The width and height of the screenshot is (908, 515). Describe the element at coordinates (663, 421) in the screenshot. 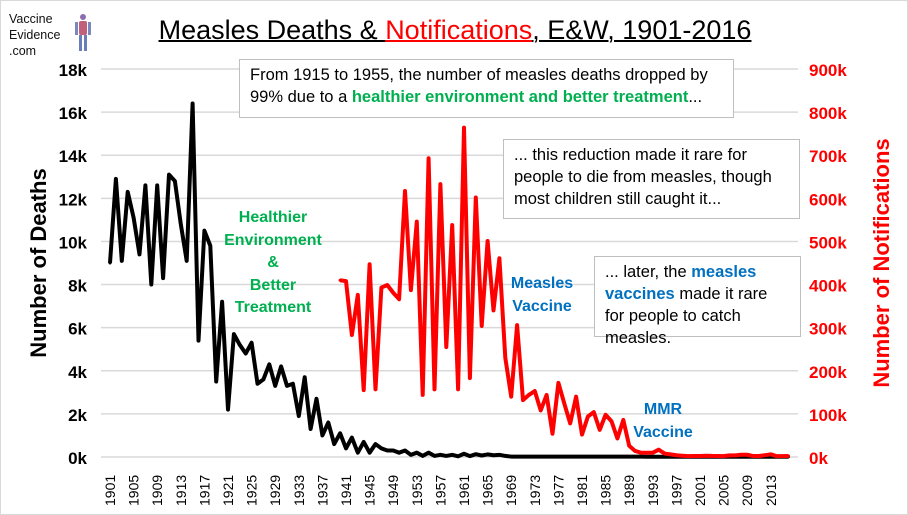

I see `mmr-vaccine-label: MMR Vaccine` at that location.